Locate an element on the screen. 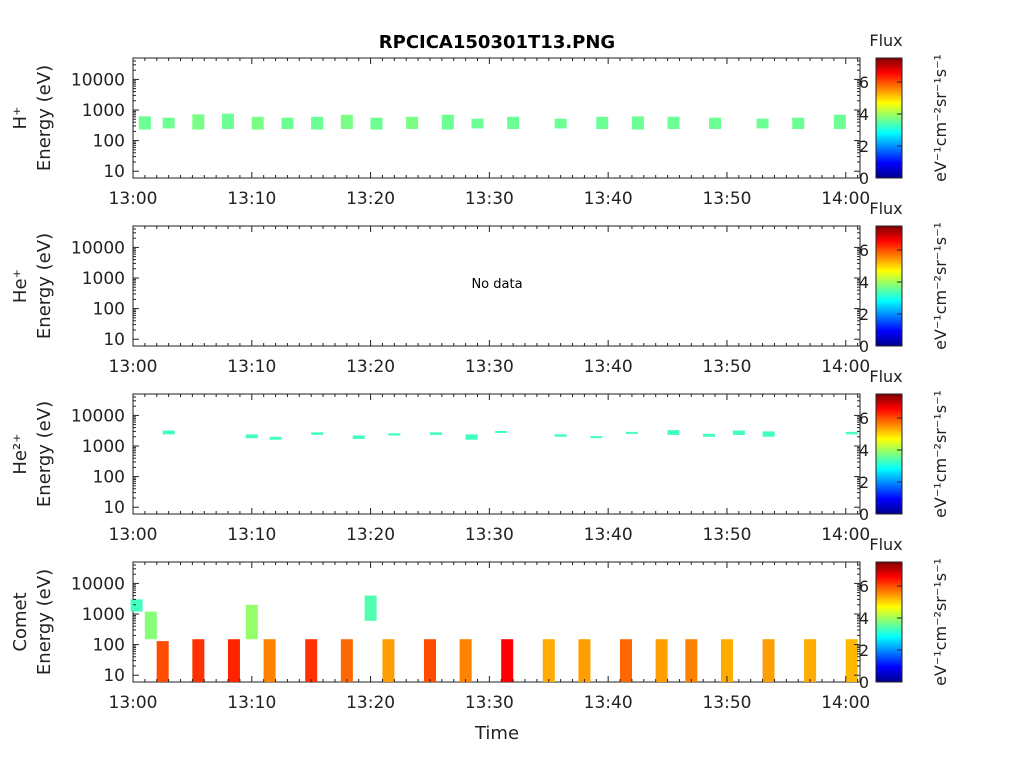 Image resolution: width=1024 pixels, height=768 pixels. species-label: H⁺ is located at coordinates (20, 117).